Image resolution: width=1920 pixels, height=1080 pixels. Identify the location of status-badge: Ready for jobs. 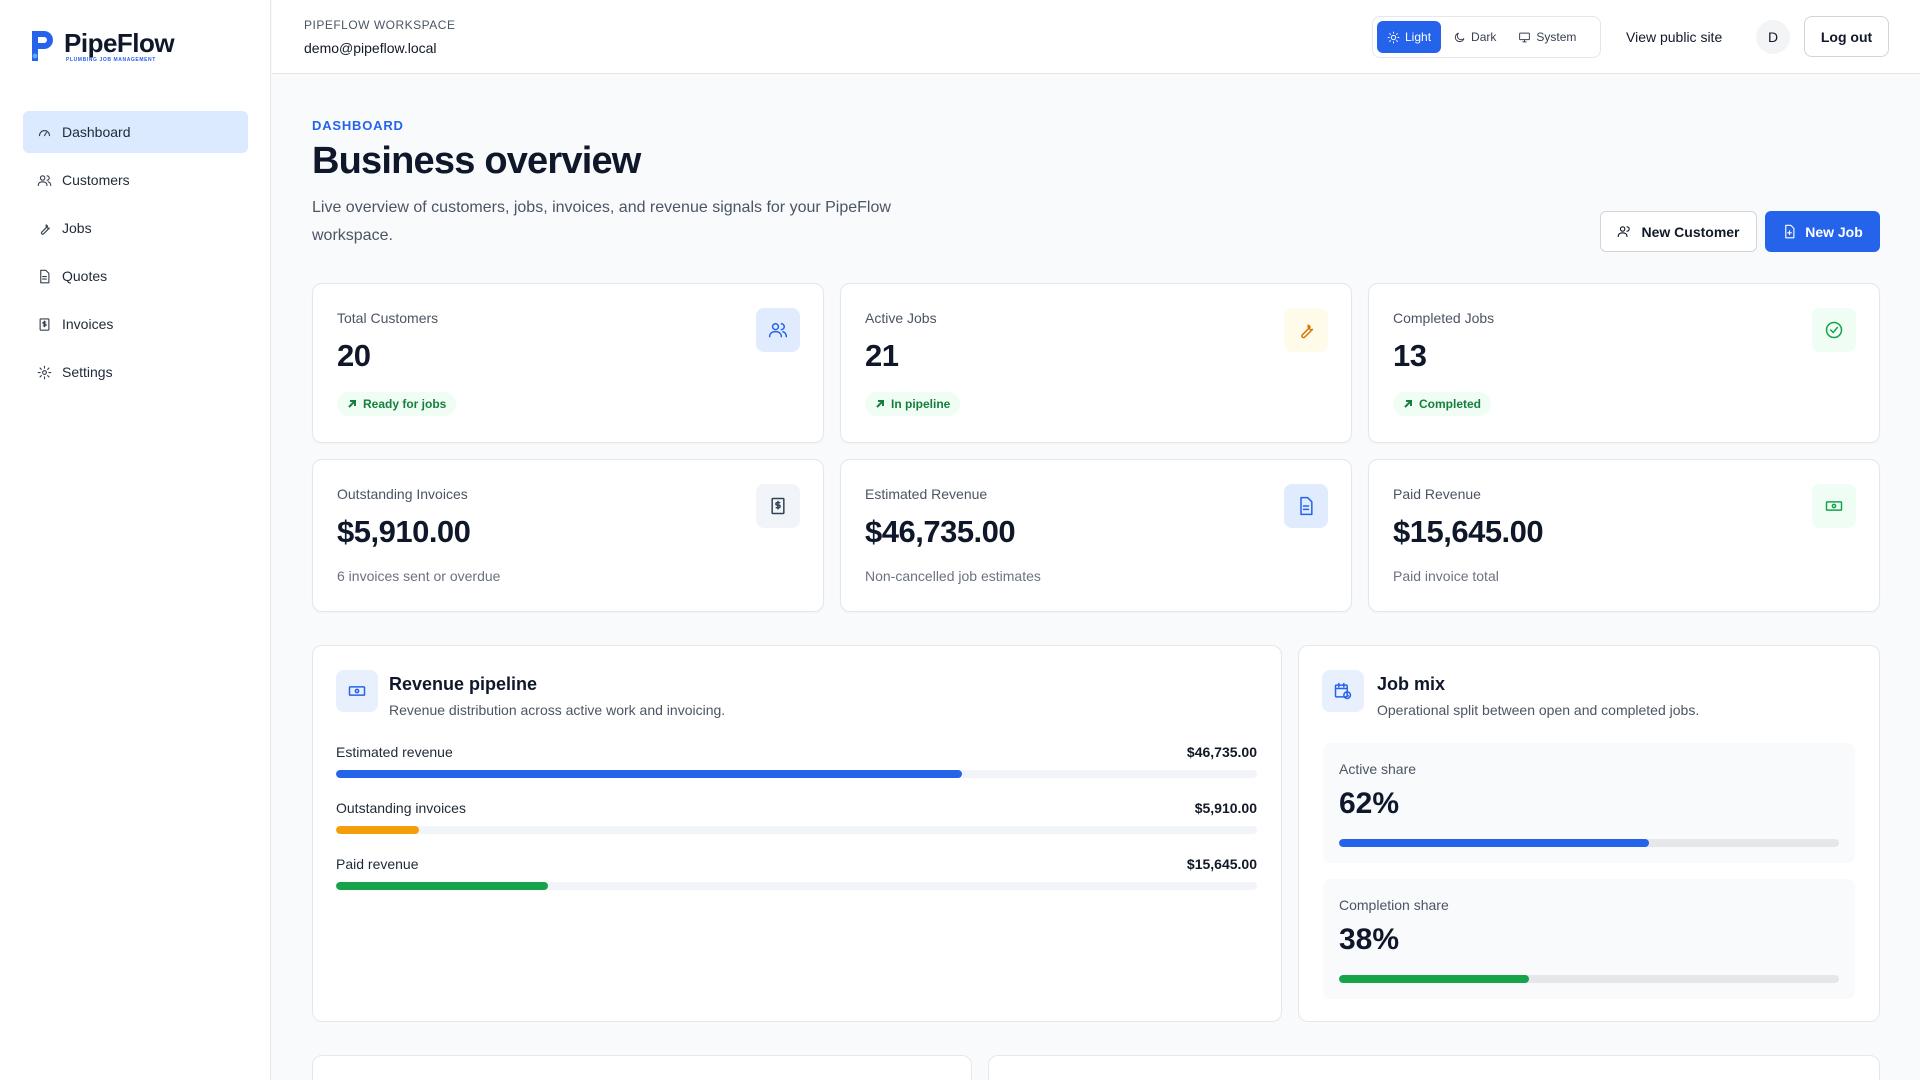
(397, 404).